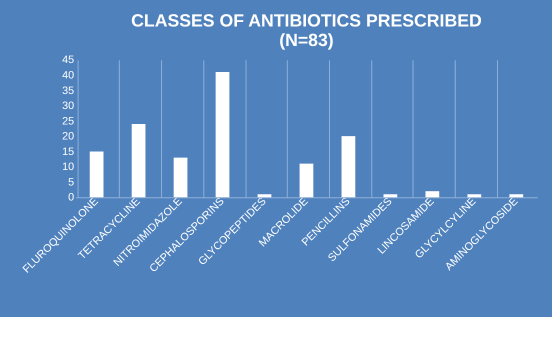 This screenshot has width=552, height=344. Describe the element at coordinates (71, 182) in the screenshot. I see `y-tick-label: 5` at that location.